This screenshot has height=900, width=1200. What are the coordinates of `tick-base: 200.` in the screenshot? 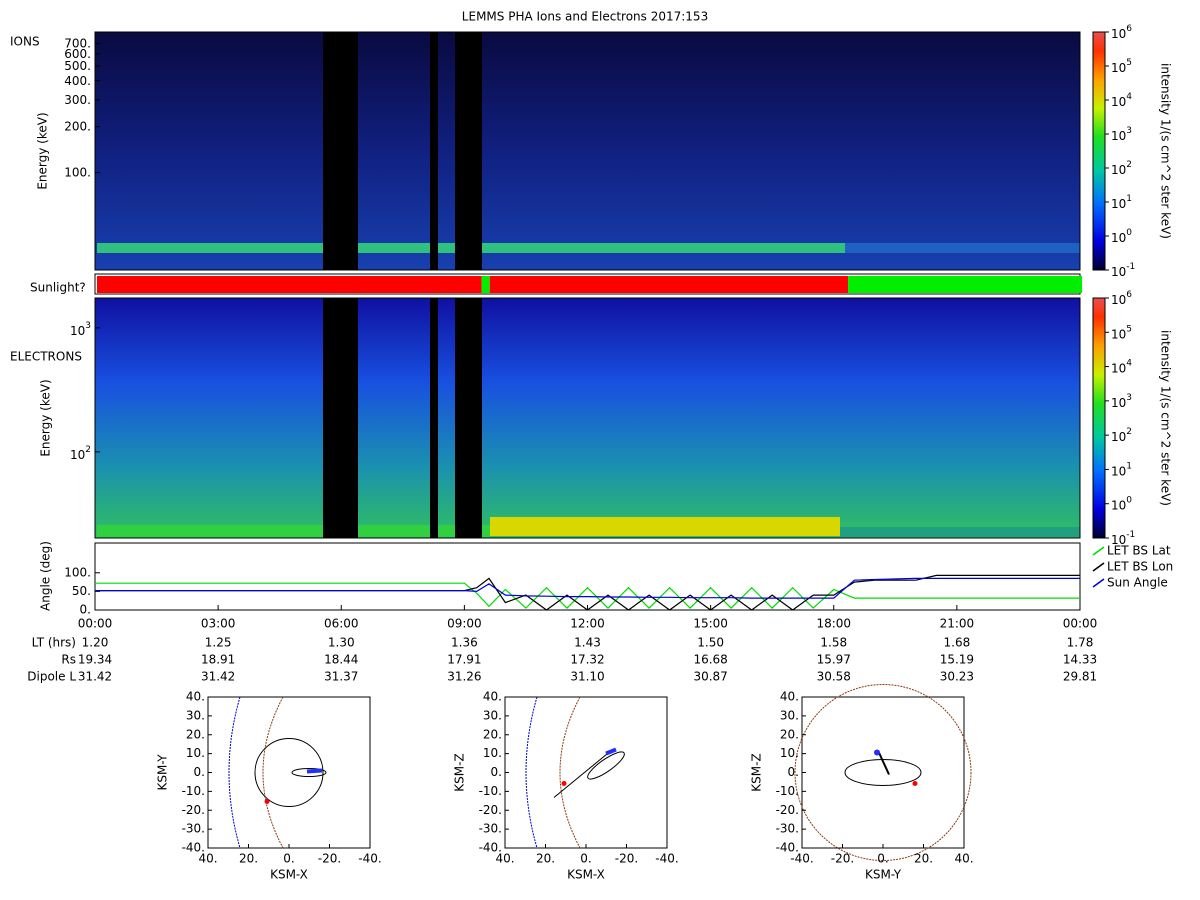 It's located at (77, 126).